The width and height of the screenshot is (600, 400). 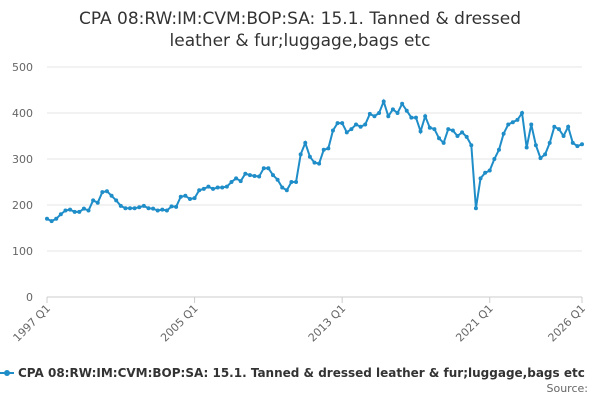 I want to click on x-tick-label: 1997 Q1, so click(x=32, y=323).